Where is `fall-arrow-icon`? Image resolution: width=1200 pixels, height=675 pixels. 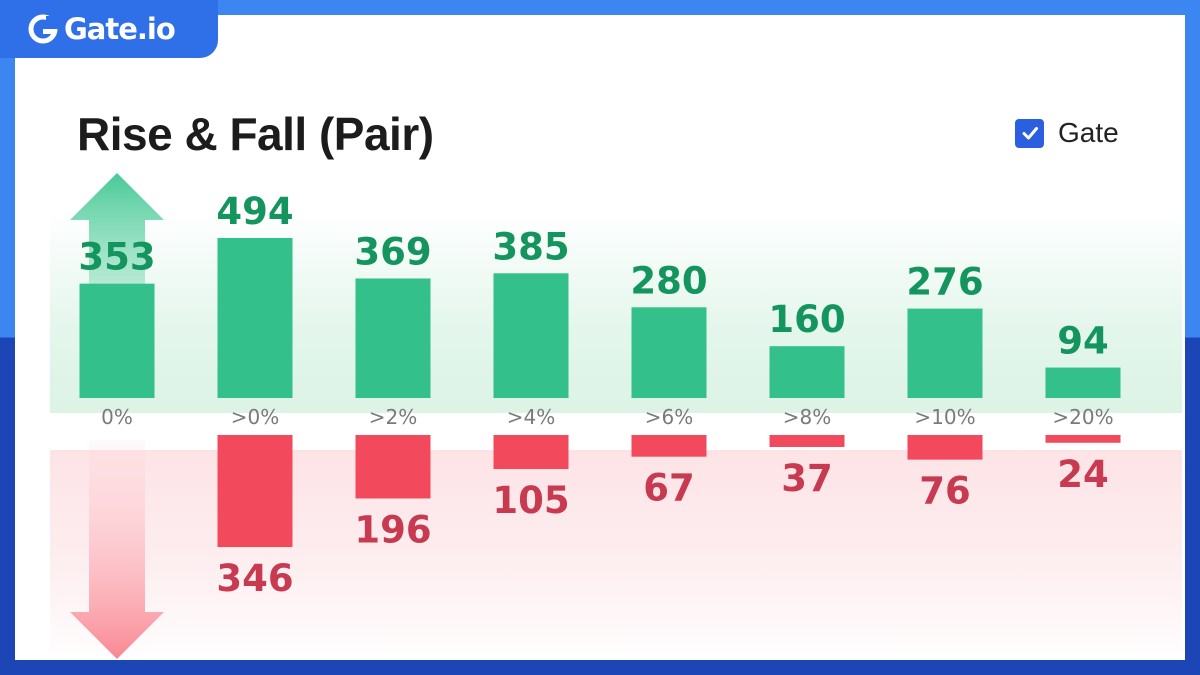
fall-arrow-icon is located at coordinates (117, 549).